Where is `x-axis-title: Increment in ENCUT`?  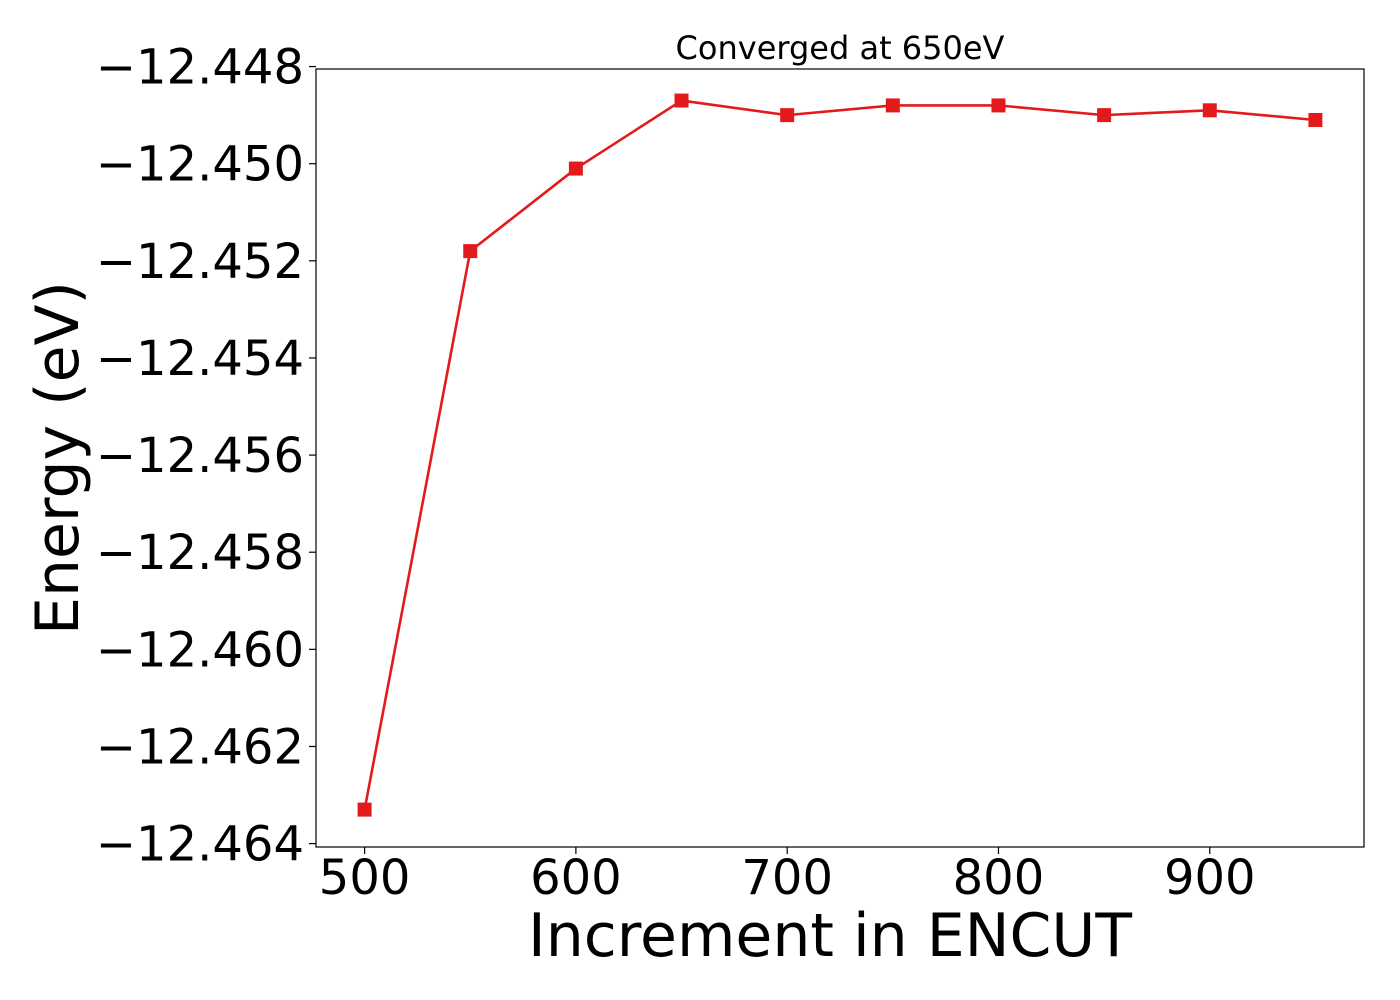
x-axis-title: Increment in ENCUT is located at coordinates (830, 936).